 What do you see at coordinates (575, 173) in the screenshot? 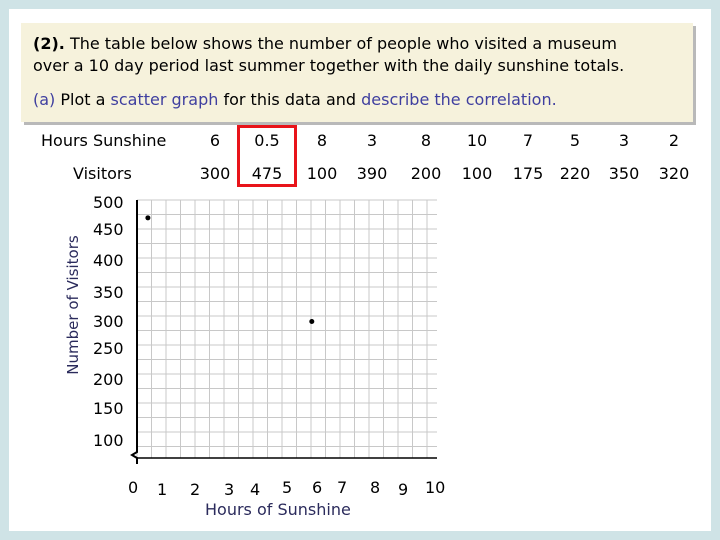
I see `table-cell: 220` at bounding box center [575, 173].